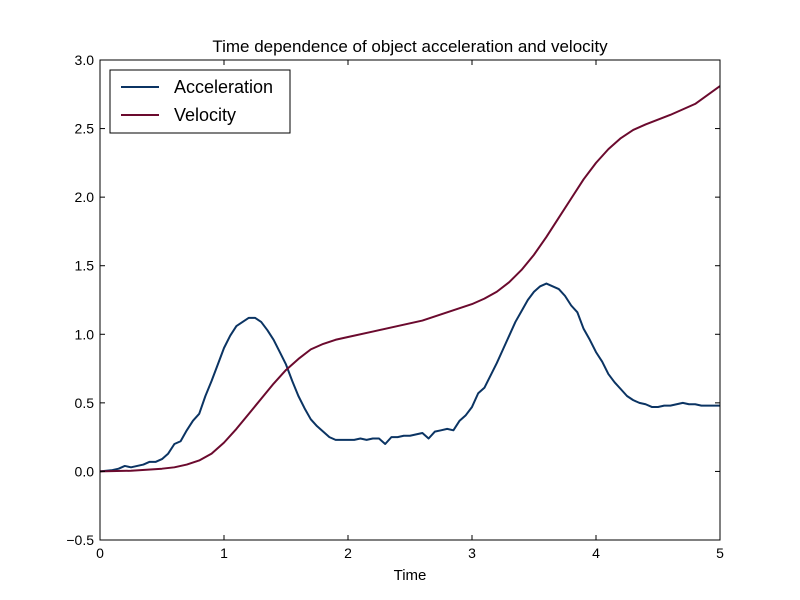 The image size is (800, 600). I want to click on x-tick-label: 4, so click(596, 553).